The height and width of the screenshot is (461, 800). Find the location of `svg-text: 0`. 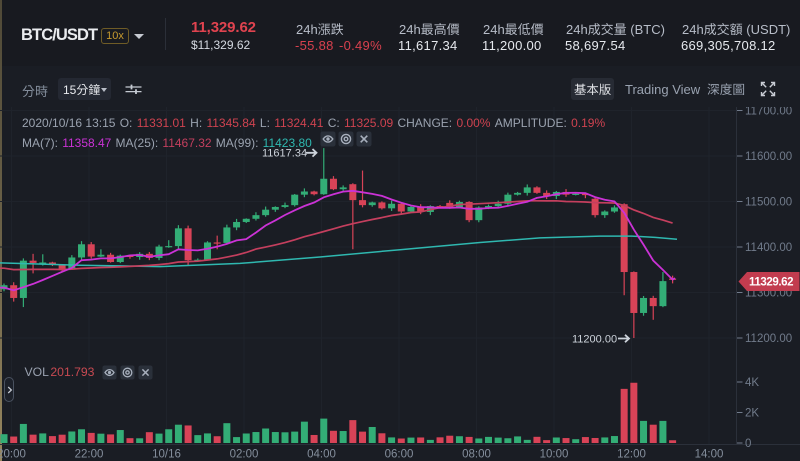

svg-text: 0 is located at coordinates (748, 444).